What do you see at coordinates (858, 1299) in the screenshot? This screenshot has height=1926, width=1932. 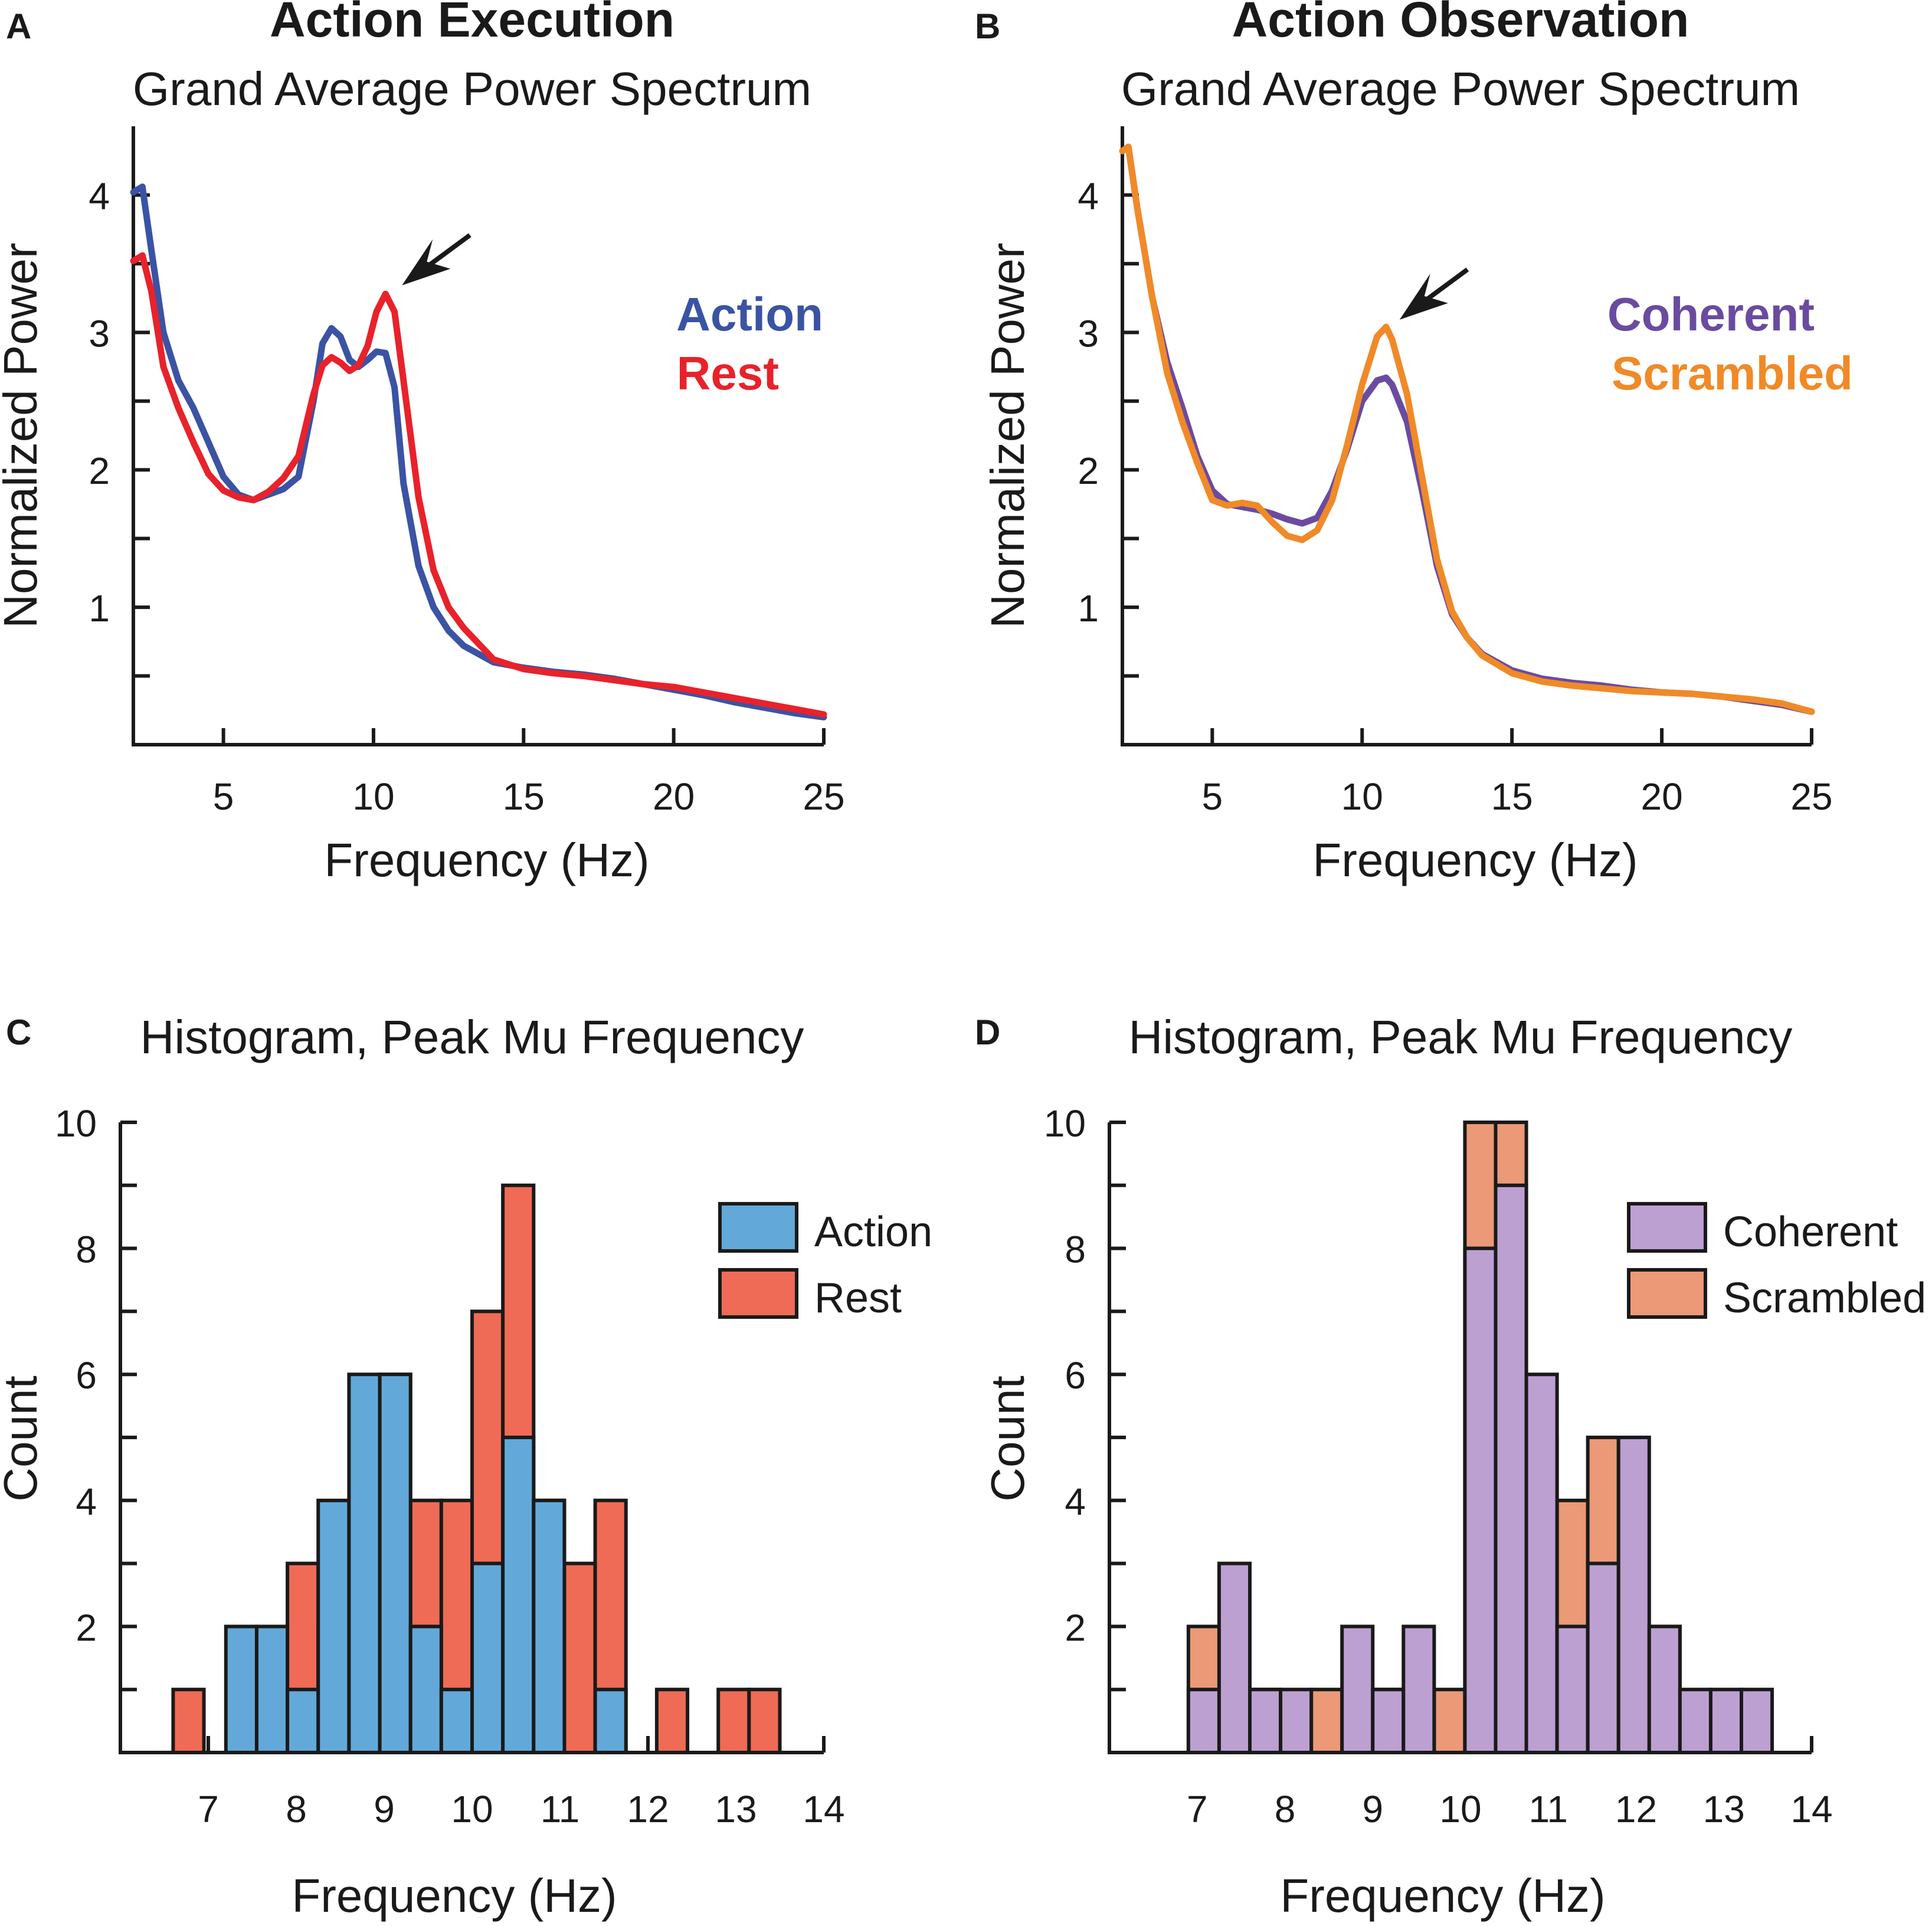 I see `panel-c-legend-rest-label: Rest` at bounding box center [858, 1299].